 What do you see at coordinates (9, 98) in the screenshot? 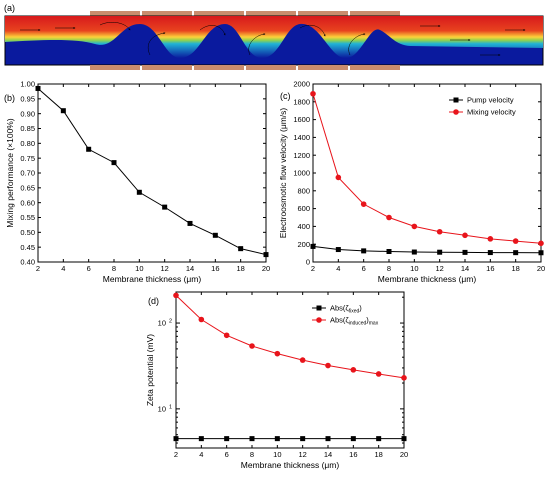
I see `panel-b-label: (b)` at bounding box center [9, 98].